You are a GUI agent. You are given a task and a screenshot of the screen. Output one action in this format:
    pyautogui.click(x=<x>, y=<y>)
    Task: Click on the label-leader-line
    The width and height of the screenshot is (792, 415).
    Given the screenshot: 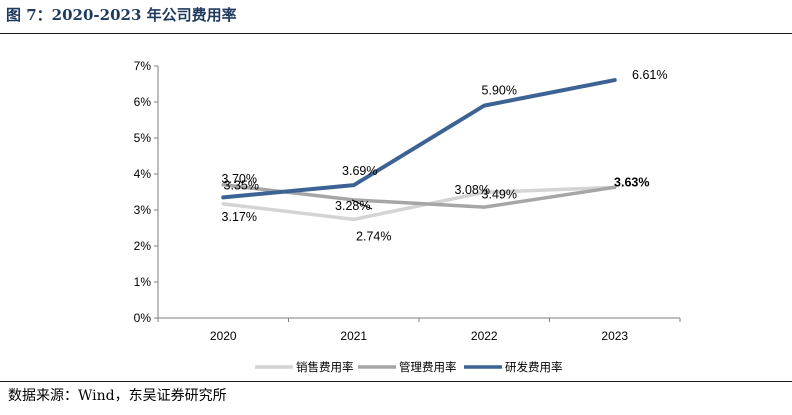 What is the action you would take?
    pyautogui.click(x=362, y=204)
    